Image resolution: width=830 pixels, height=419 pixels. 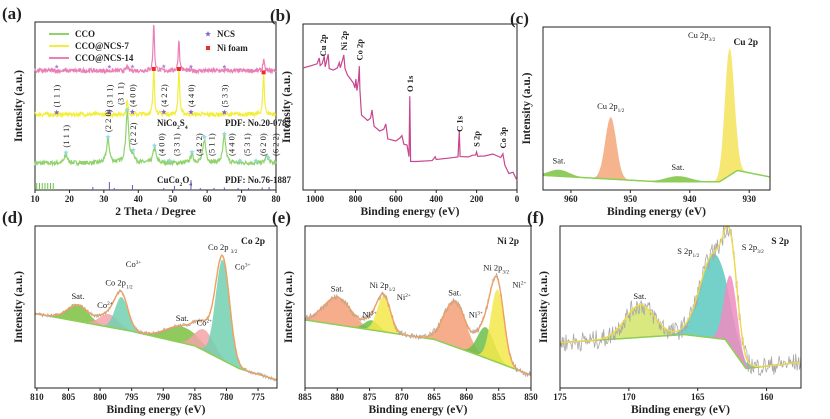 I want to click on x-tick-label: 40, so click(x=139, y=199).